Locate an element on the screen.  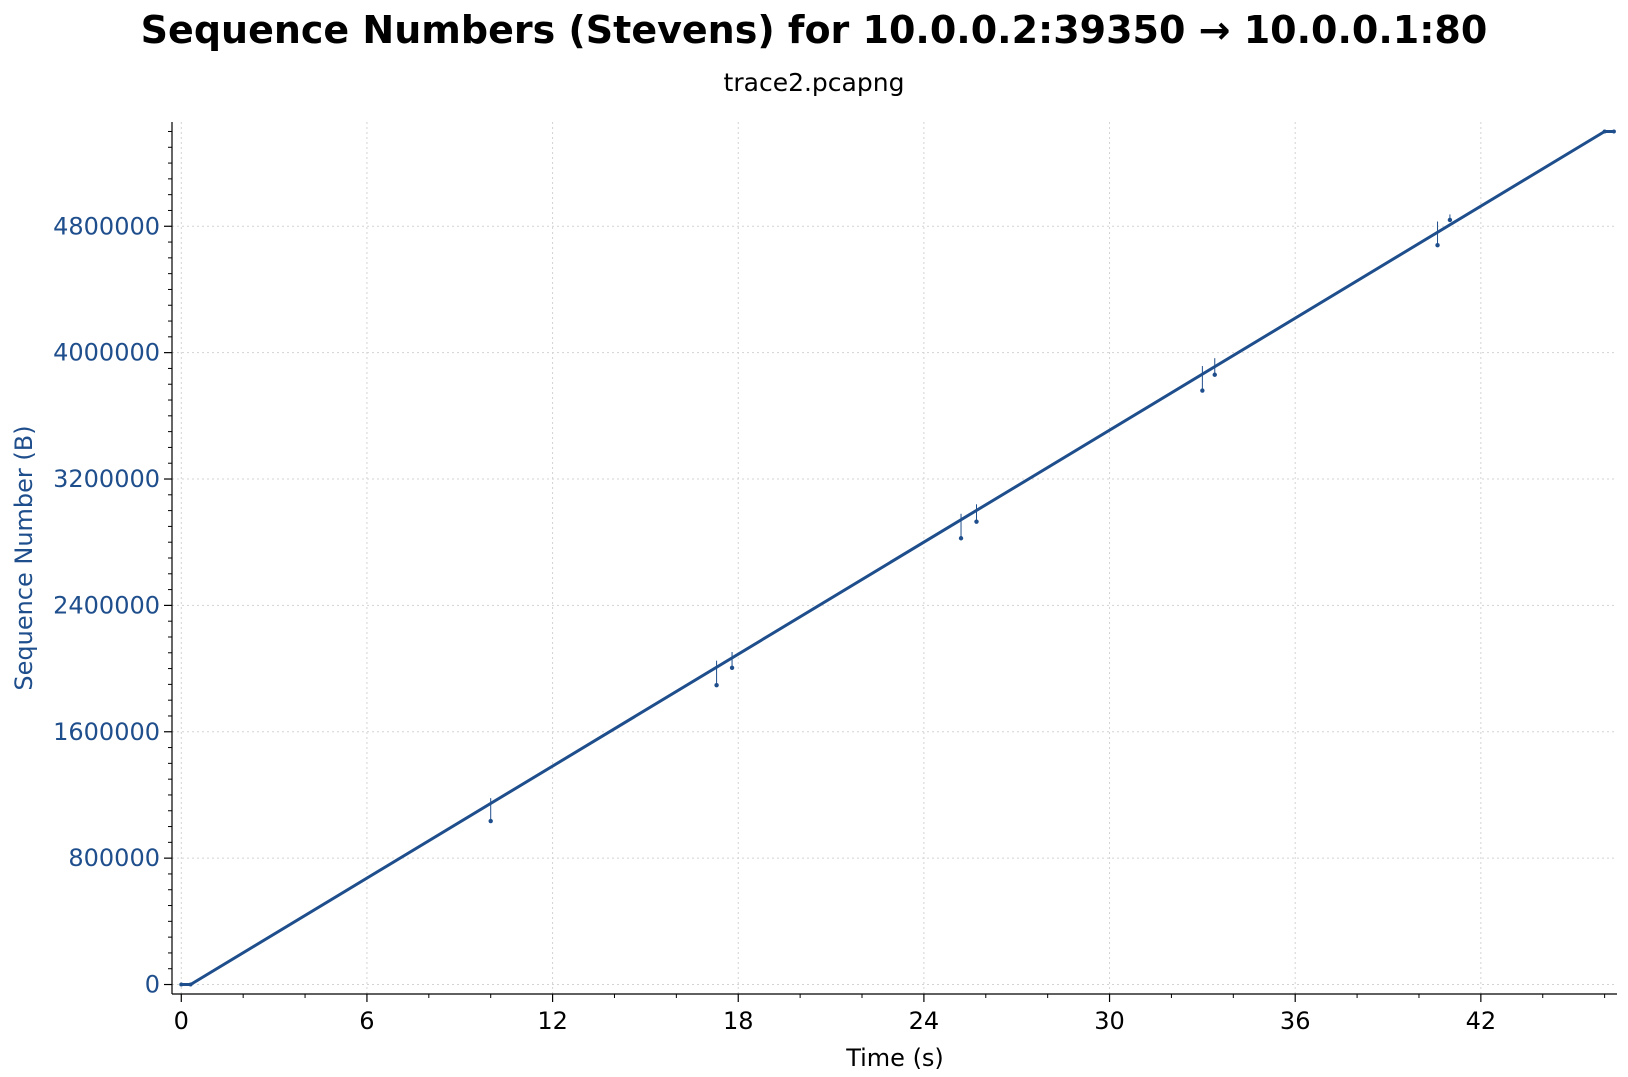
y-tick-label: 800000 is located at coordinates (114, 858).